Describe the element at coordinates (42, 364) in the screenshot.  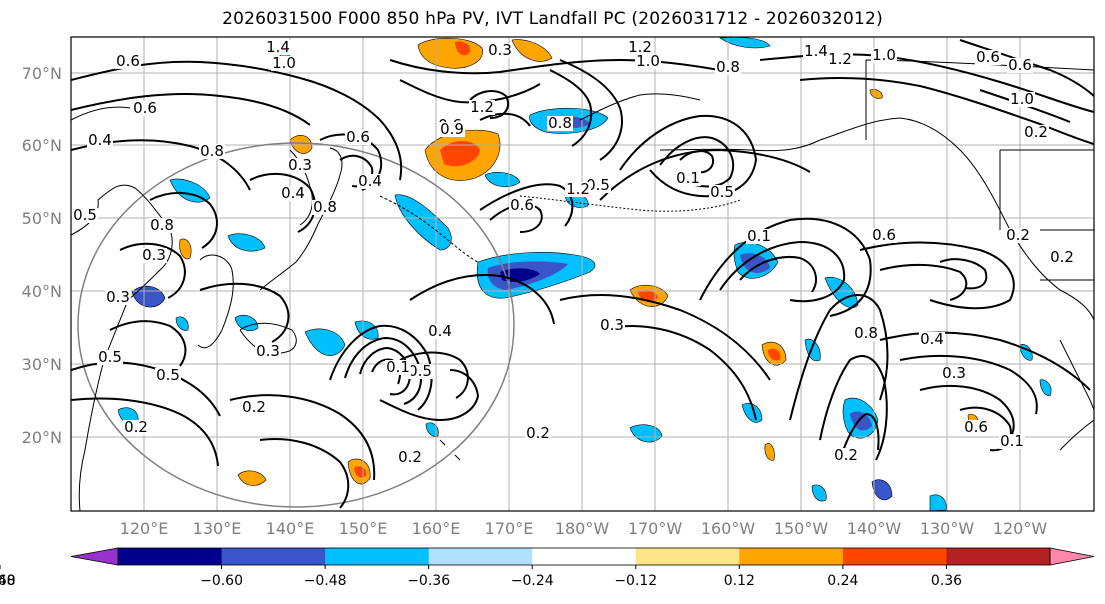
I see `lat-label: 30°N` at that location.